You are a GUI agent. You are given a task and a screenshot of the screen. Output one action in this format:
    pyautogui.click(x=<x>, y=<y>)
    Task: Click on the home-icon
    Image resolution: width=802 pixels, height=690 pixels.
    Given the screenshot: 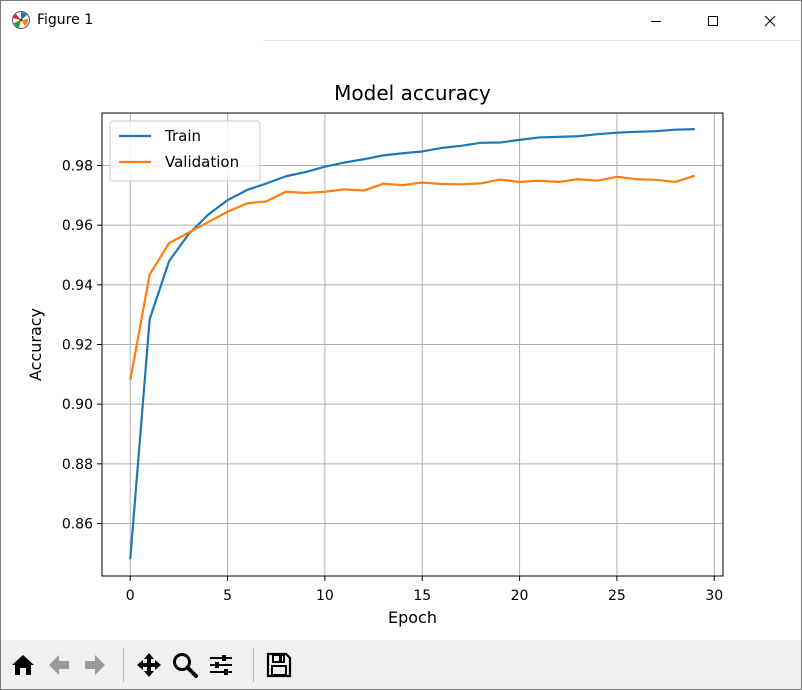 What is the action you would take?
    pyautogui.click(x=23, y=665)
    